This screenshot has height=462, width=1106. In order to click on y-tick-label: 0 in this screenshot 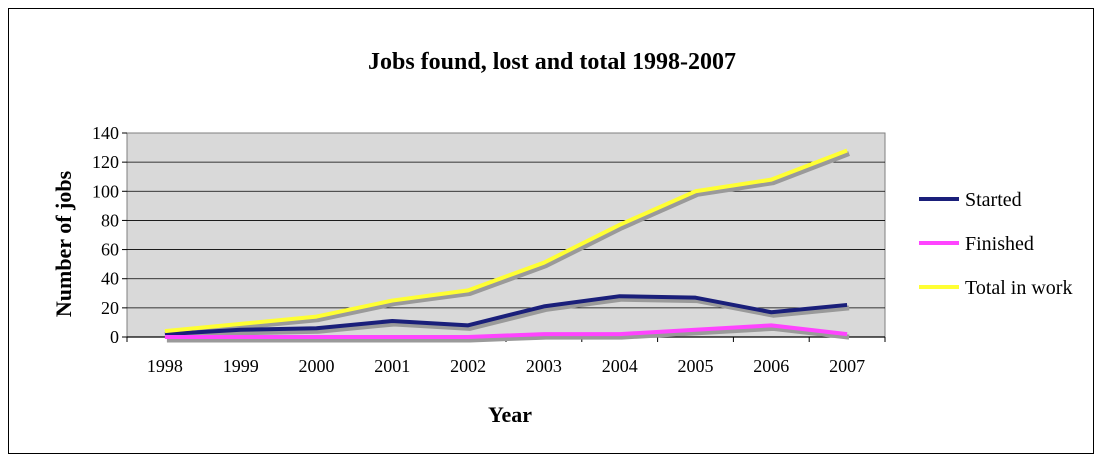, I will do `click(114, 337)`.